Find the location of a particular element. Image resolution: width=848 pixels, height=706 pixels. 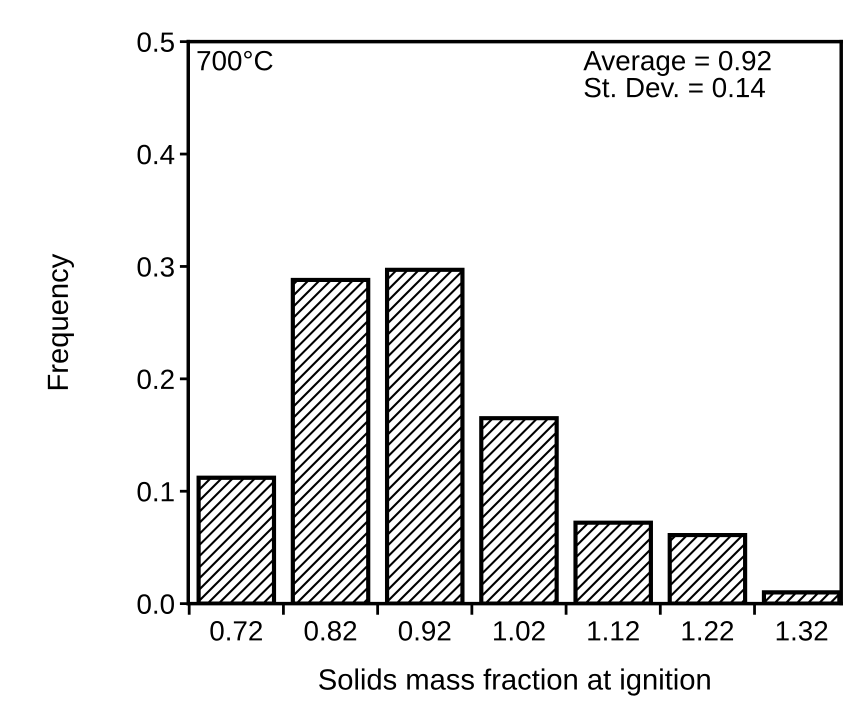

x-tick-label: 0.82 is located at coordinates (330, 631).